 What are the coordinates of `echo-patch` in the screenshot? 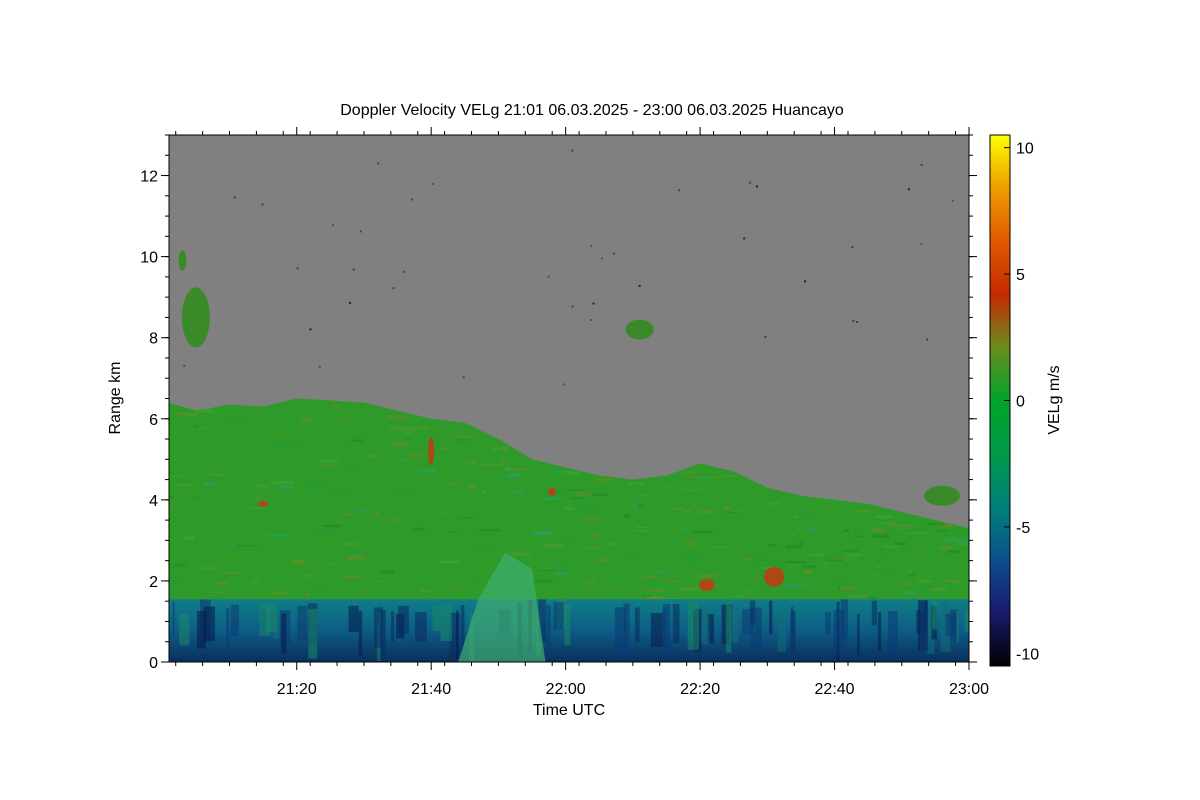 It's located at (195, 317).